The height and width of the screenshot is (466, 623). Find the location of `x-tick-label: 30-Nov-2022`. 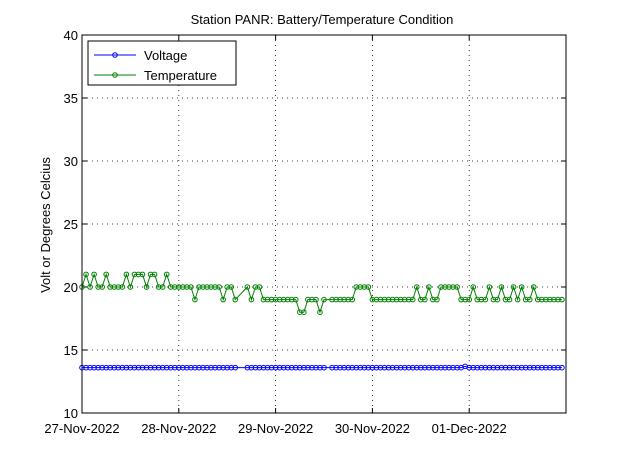

x-tick-label: 30-Nov-2022 is located at coordinates (372, 428).